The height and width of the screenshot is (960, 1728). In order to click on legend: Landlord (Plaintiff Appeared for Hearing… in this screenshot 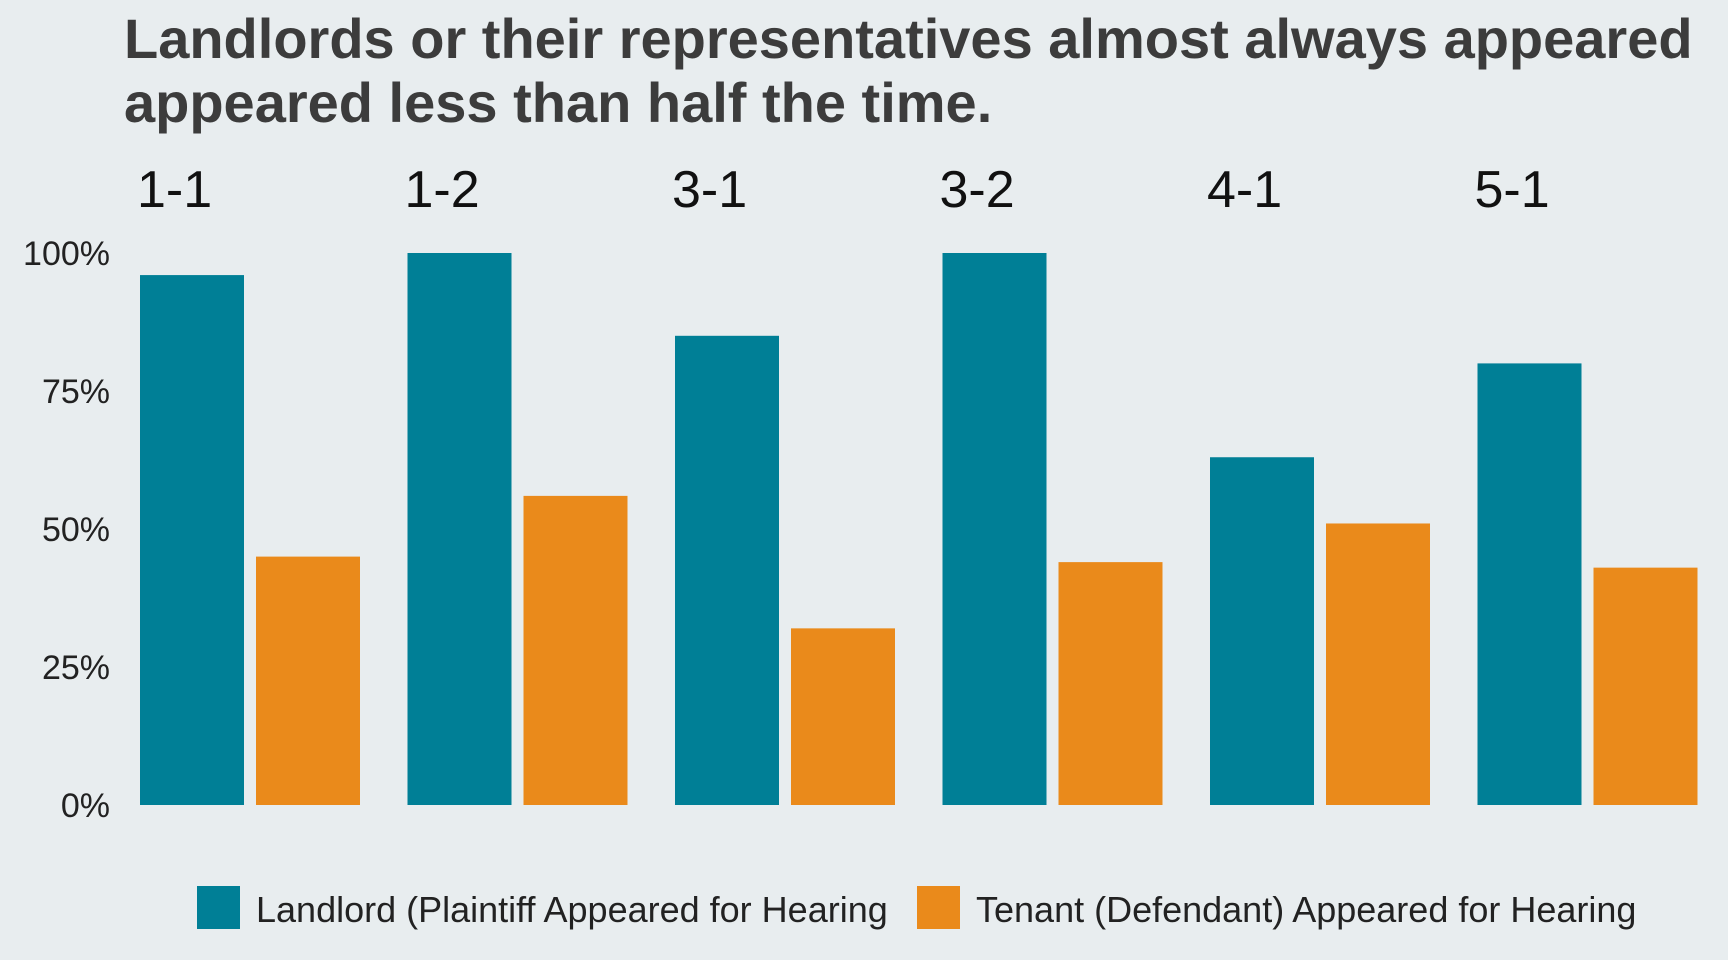, I will do `click(916, 908)`.